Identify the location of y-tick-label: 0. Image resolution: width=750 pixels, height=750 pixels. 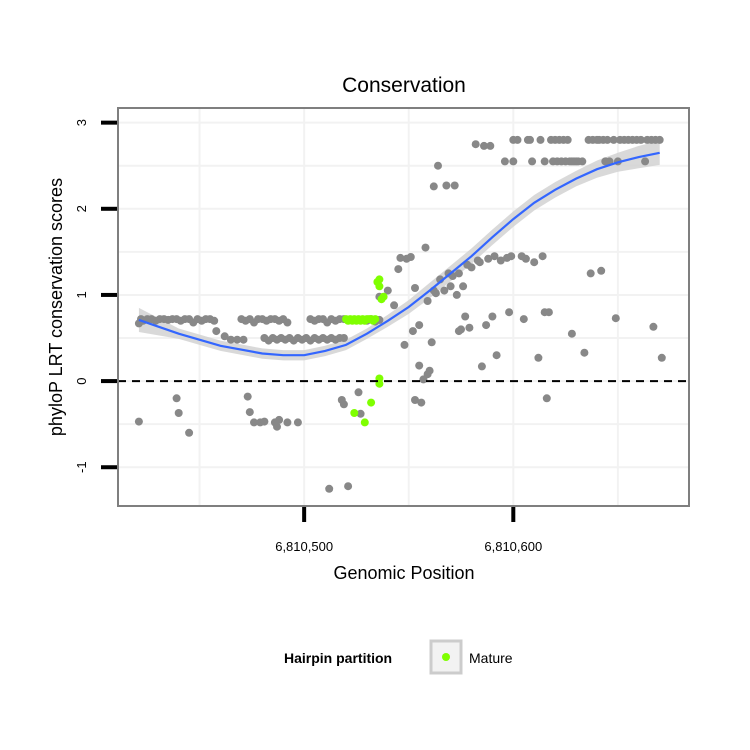
(81, 380).